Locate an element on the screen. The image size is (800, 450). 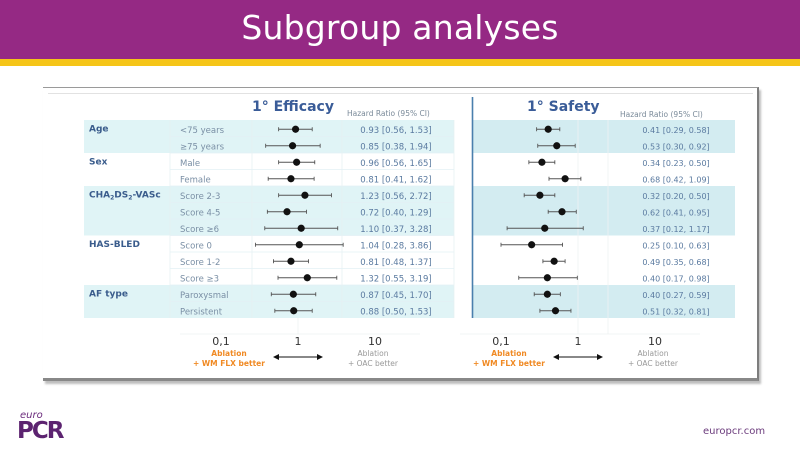
group-label: Sex is located at coordinates (98, 163).